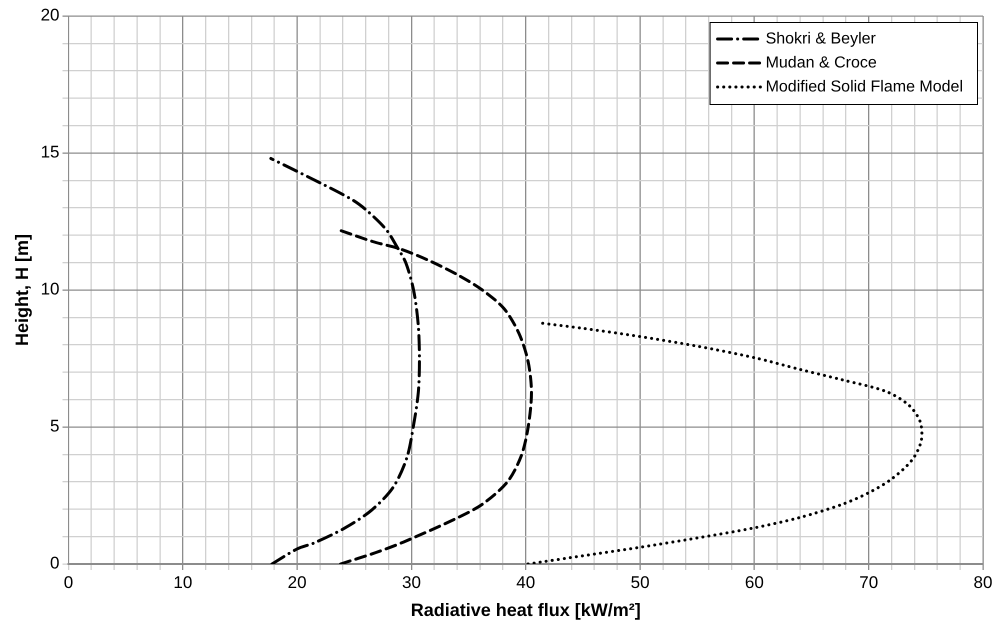  What do you see at coordinates (50, 289) in the screenshot?
I see `y-tick-label: 10` at bounding box center [50, 289].